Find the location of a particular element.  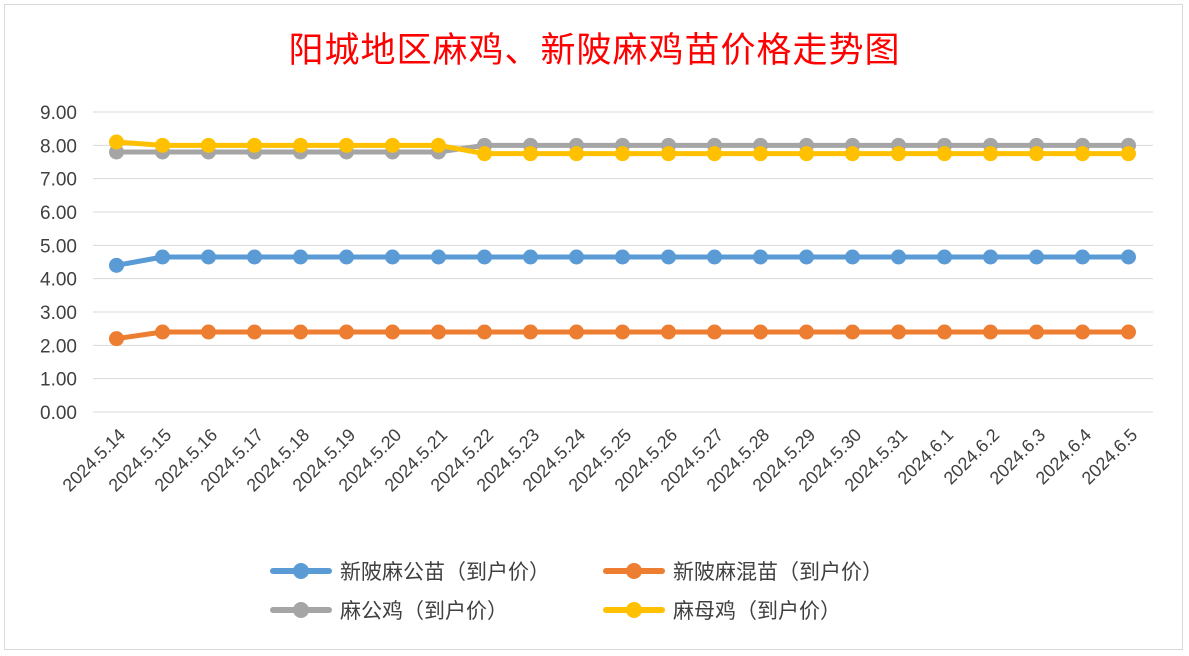

y-tick-label: 1.00 is located at coordinates (58, 380).